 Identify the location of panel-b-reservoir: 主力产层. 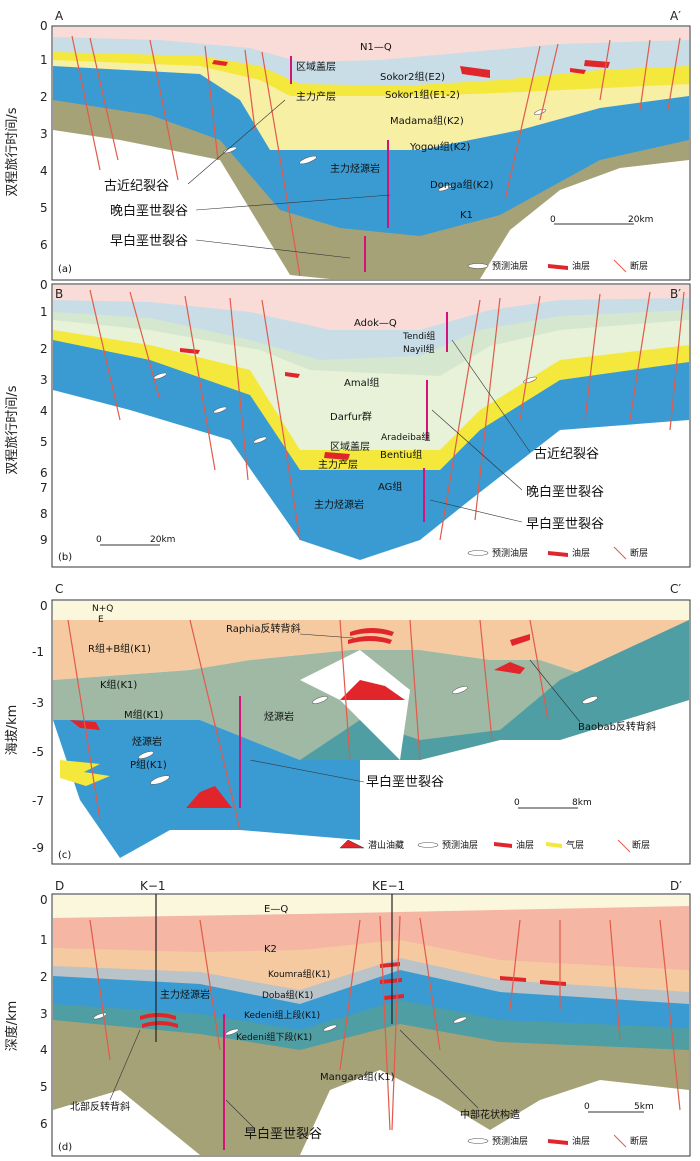
(338, 464).